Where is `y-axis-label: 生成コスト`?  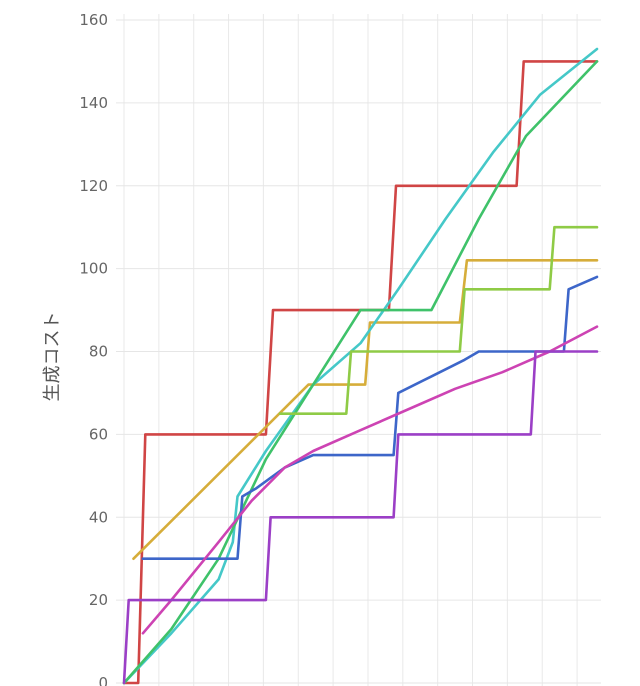
y-axis-label: 生成コスト is located at coordinates (52, 357).